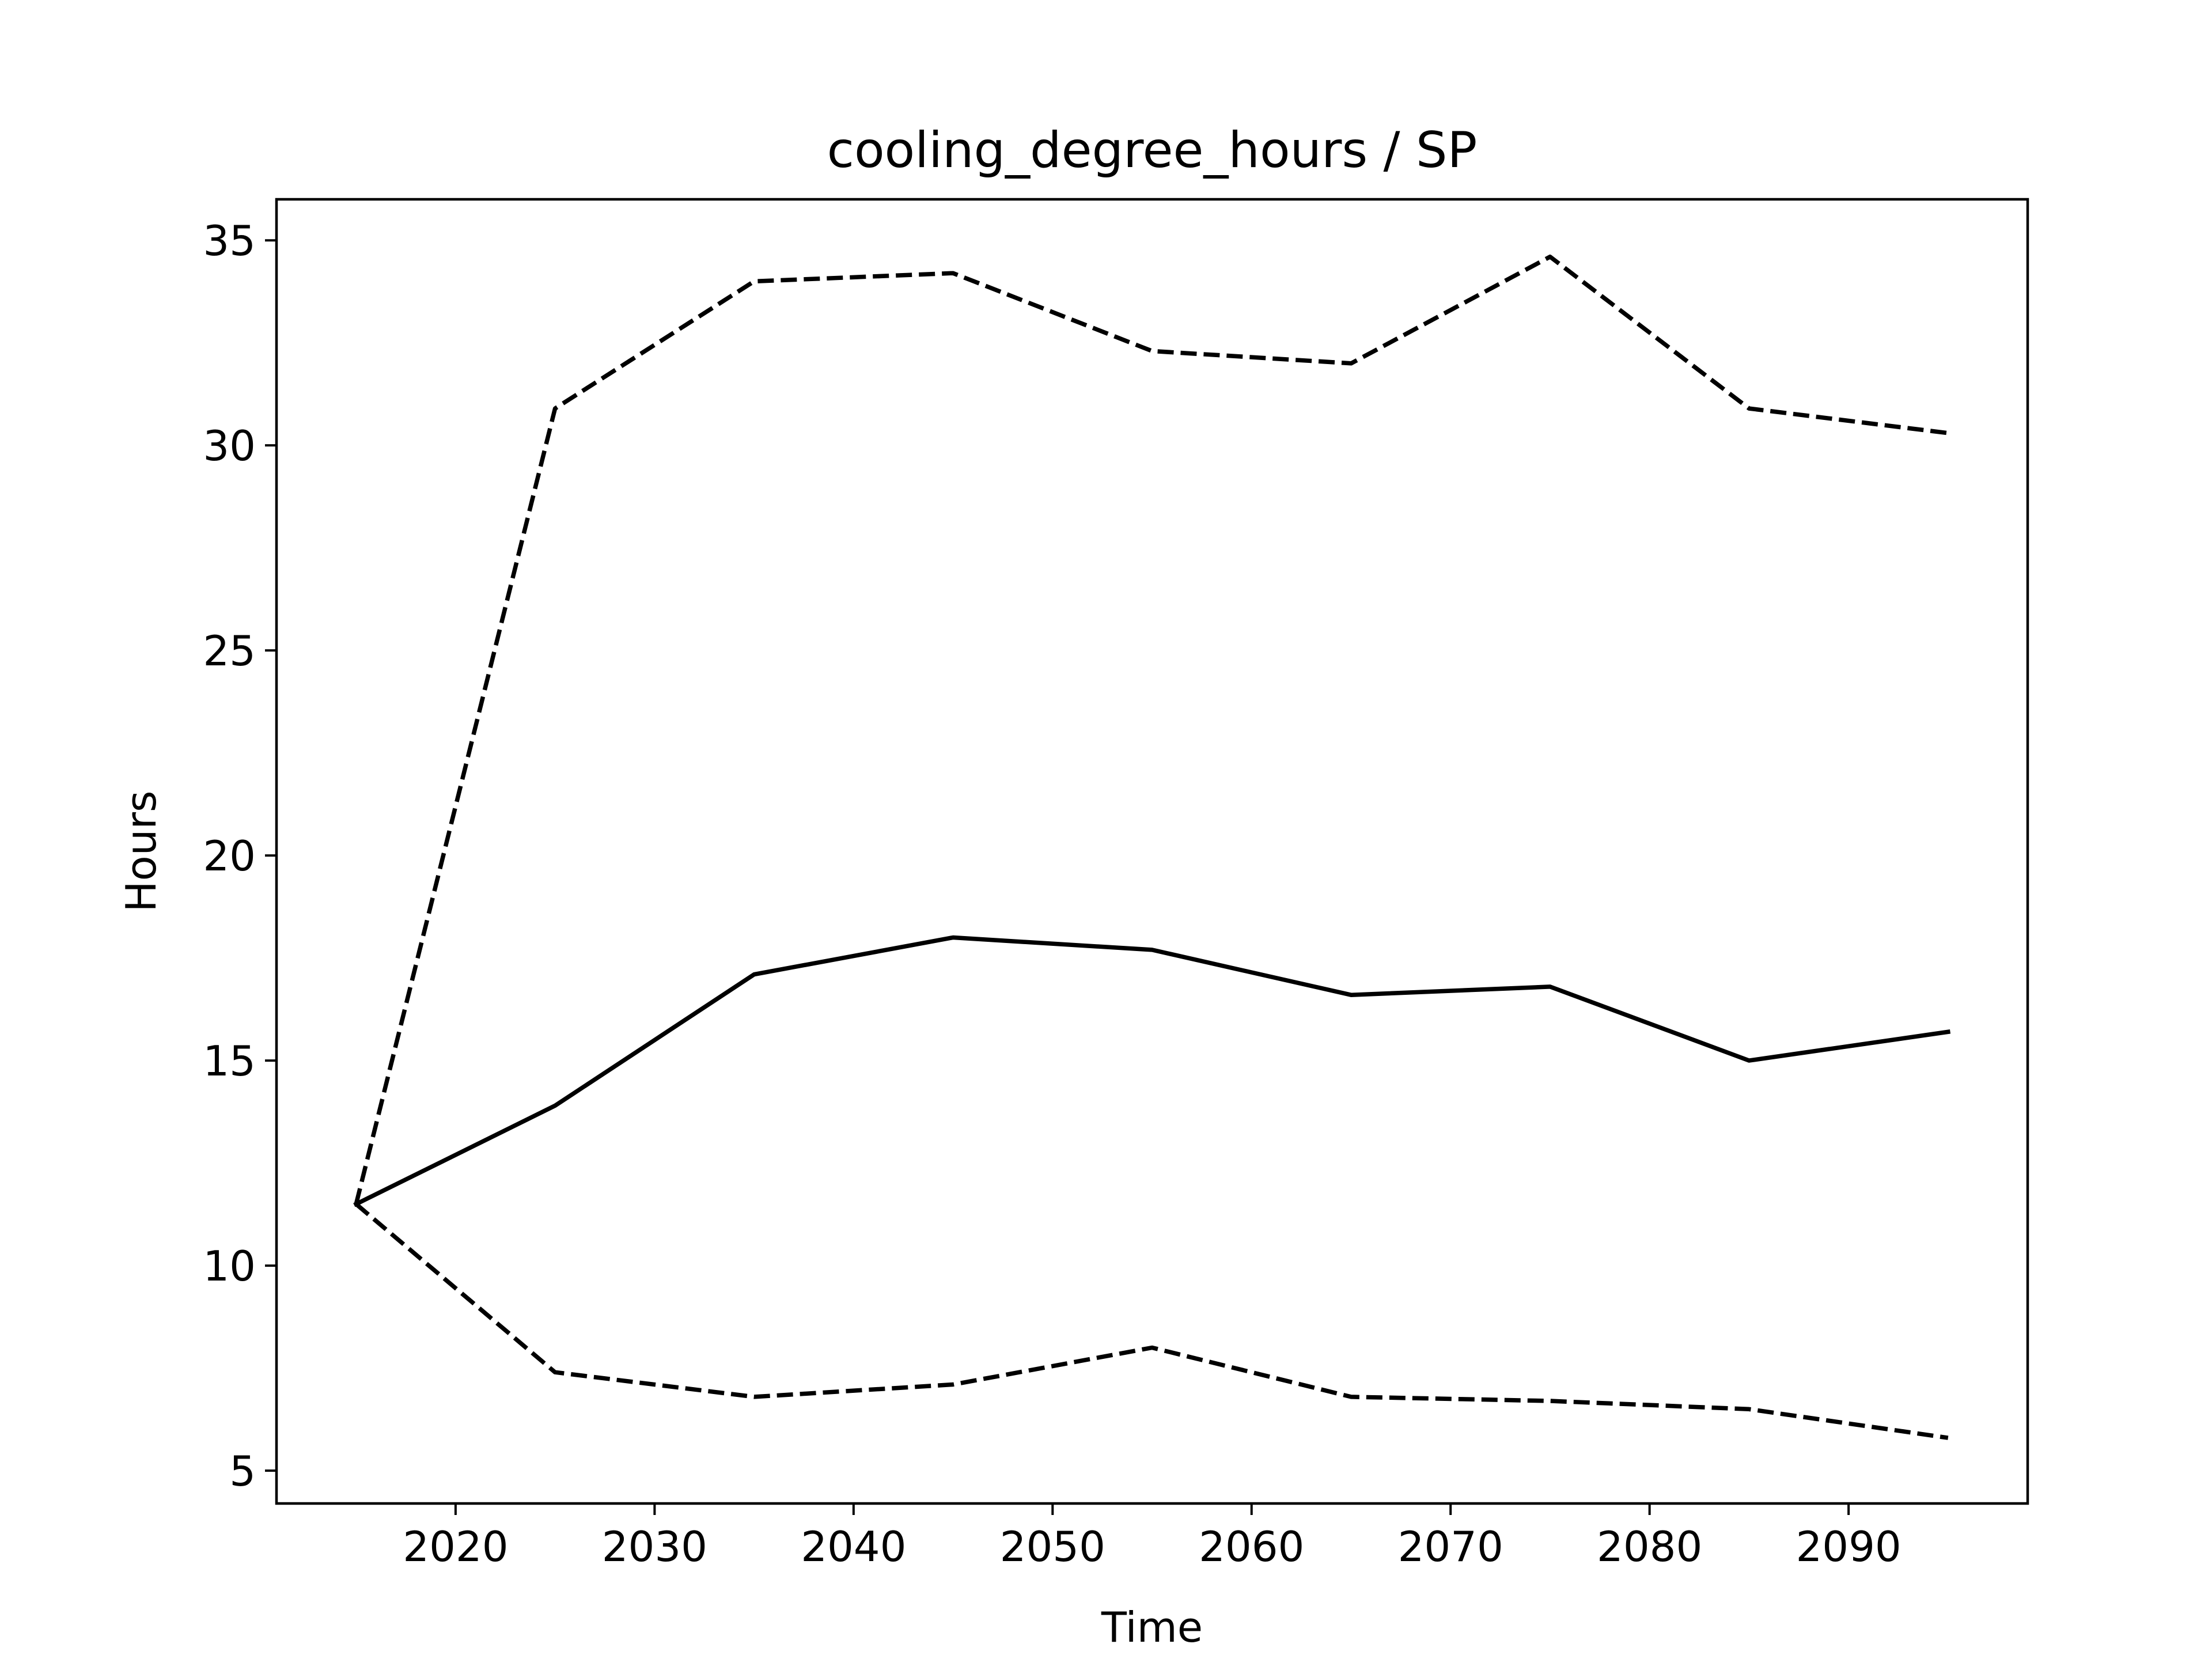 The height and width of the screenshot is (1659, 2212). What do you see at coordinates (1649, 1546) in the screenshot?
I see `x-tick-label: 2080` at bounding box center [1649, 1546].